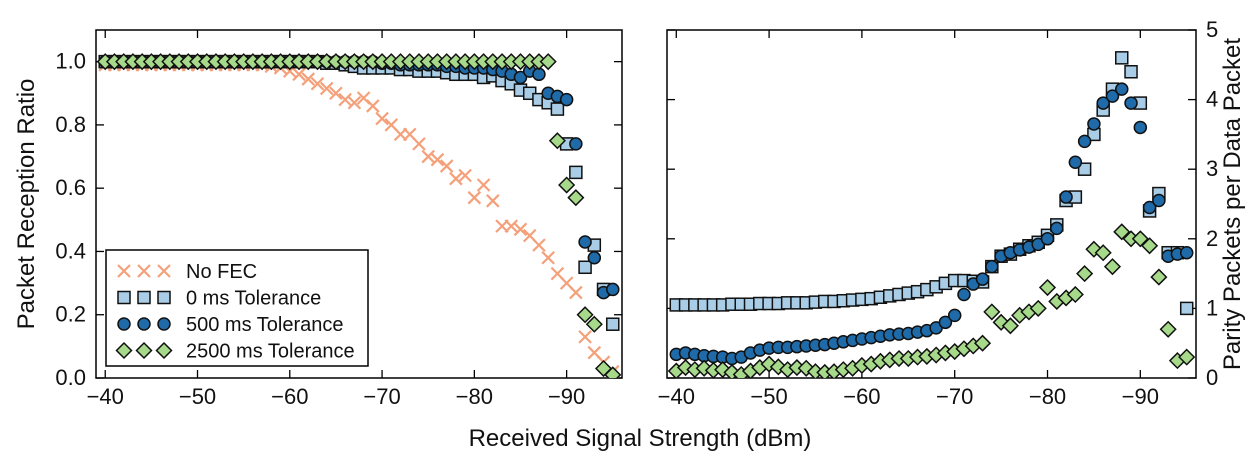 Image resolution: width=1260 pixels, height=456 pixels. What do you see at coordinates (70, 250) in the screenshot?
I see `y-tick-label: 0.4` at bounding box center [70, 250].